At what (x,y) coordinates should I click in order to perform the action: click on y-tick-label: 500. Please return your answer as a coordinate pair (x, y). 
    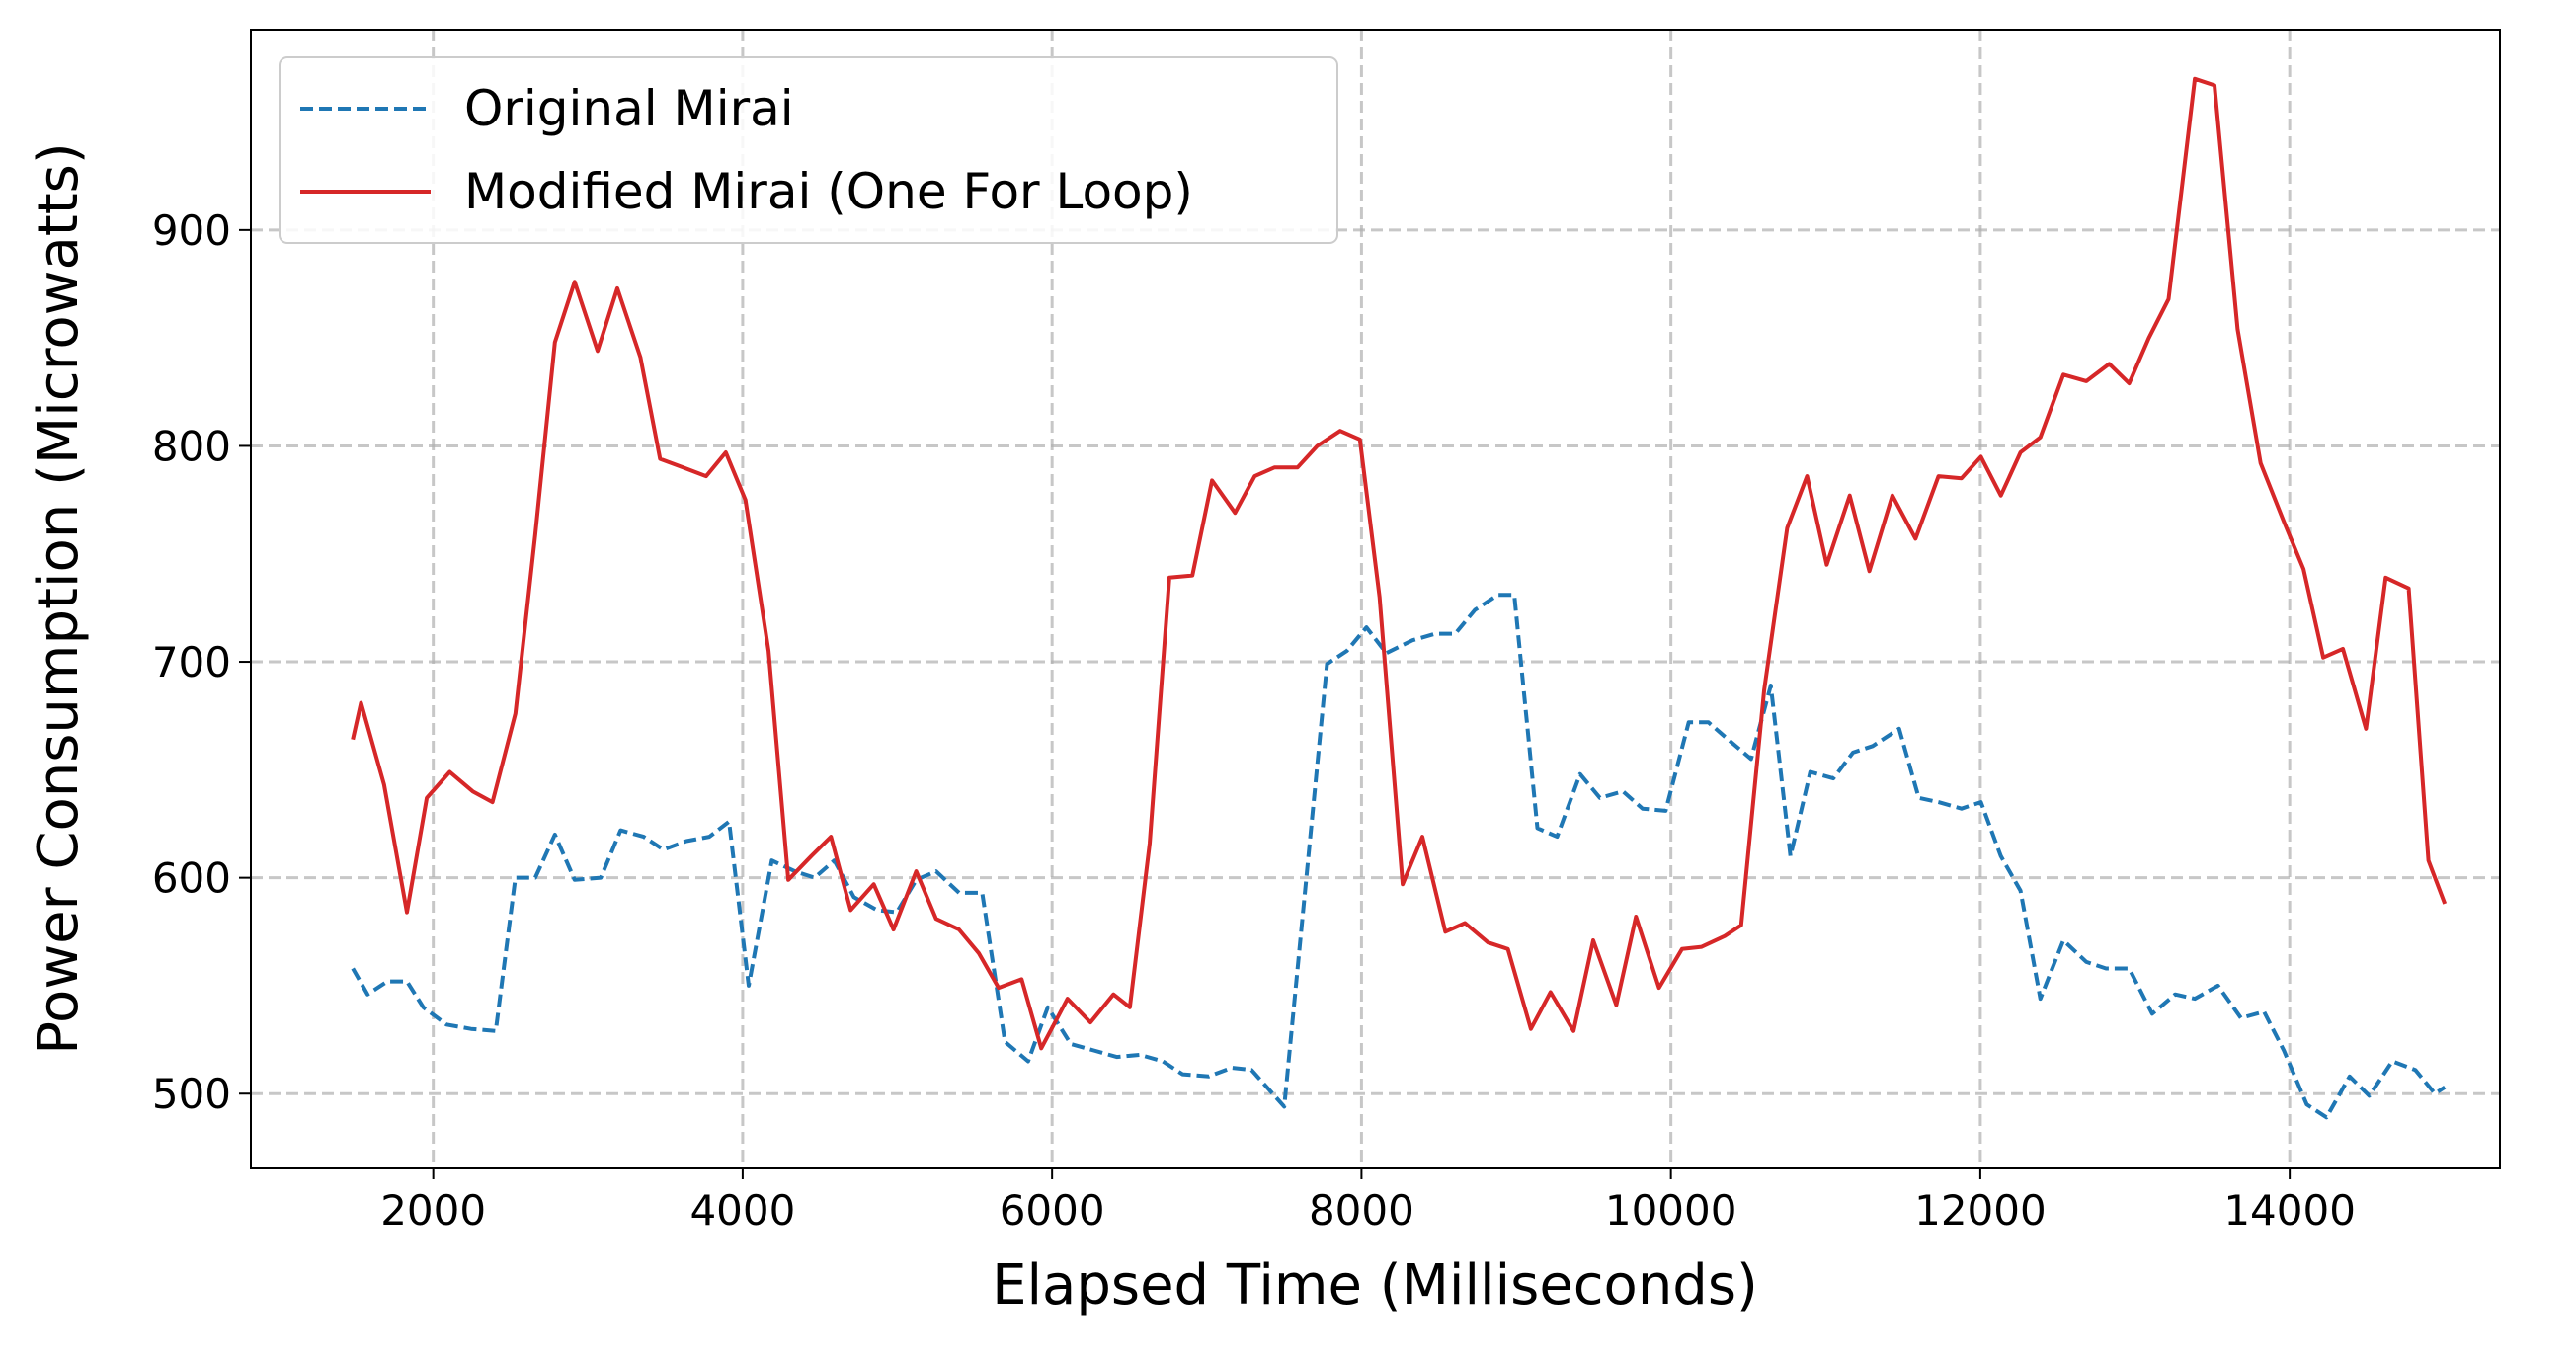
    Looking at the image, I should click on (191, 1094).